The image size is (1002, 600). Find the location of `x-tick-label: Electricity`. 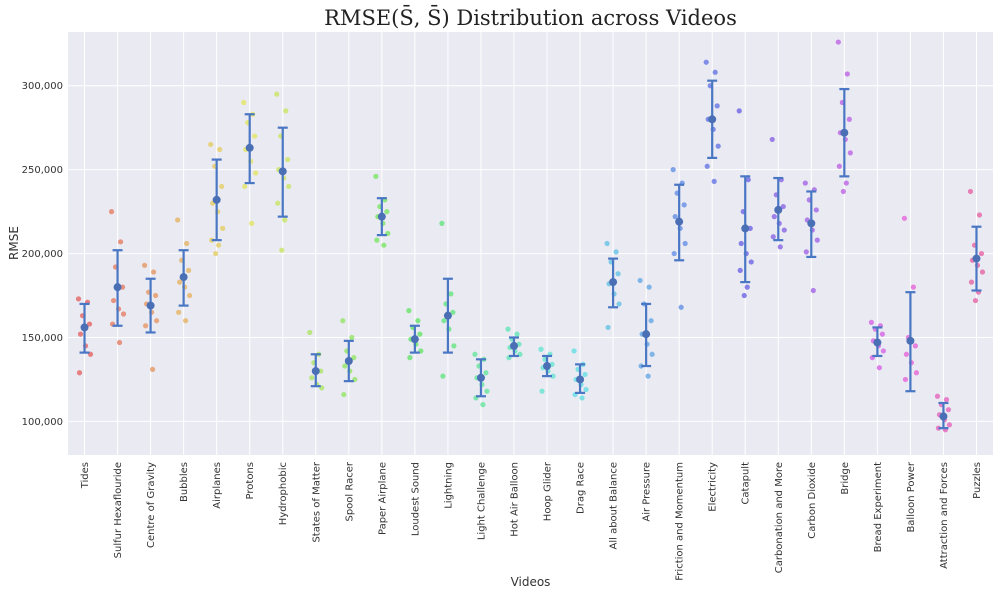

x-tick-label: Electricity is located at coordinates (713, 487).